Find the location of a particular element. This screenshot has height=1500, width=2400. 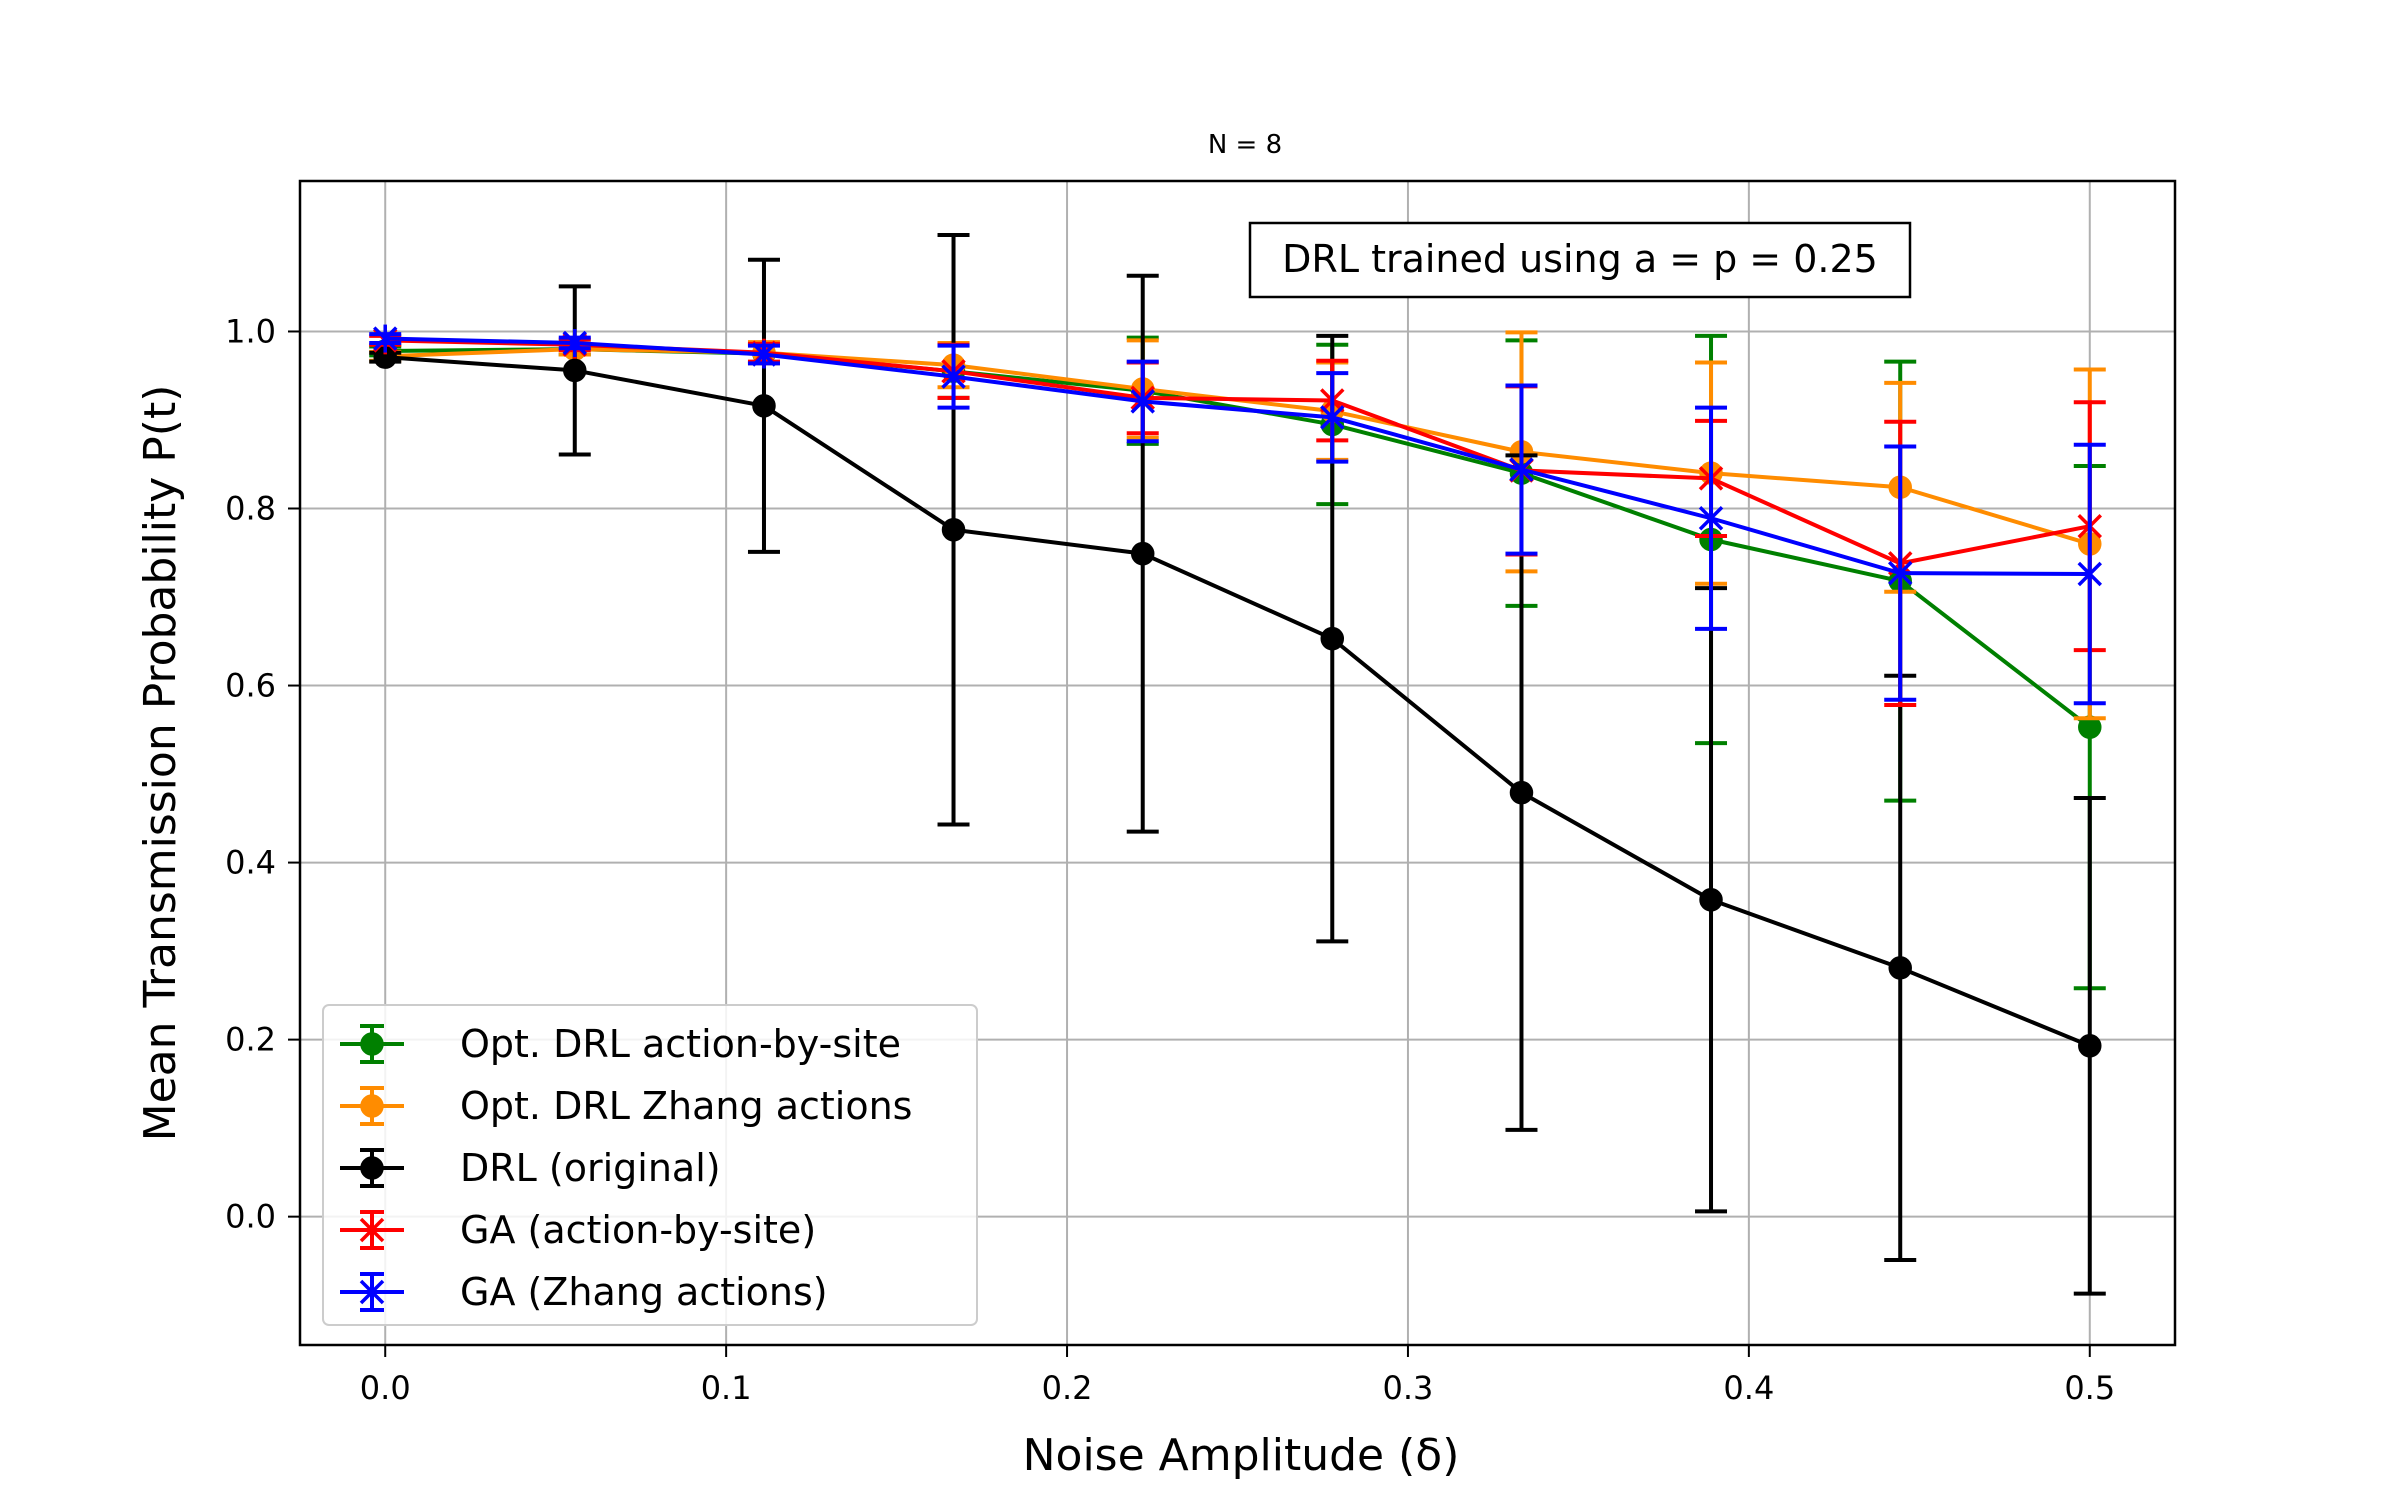

legend-item: DRL (original) is located at coordinates (530, 1168).